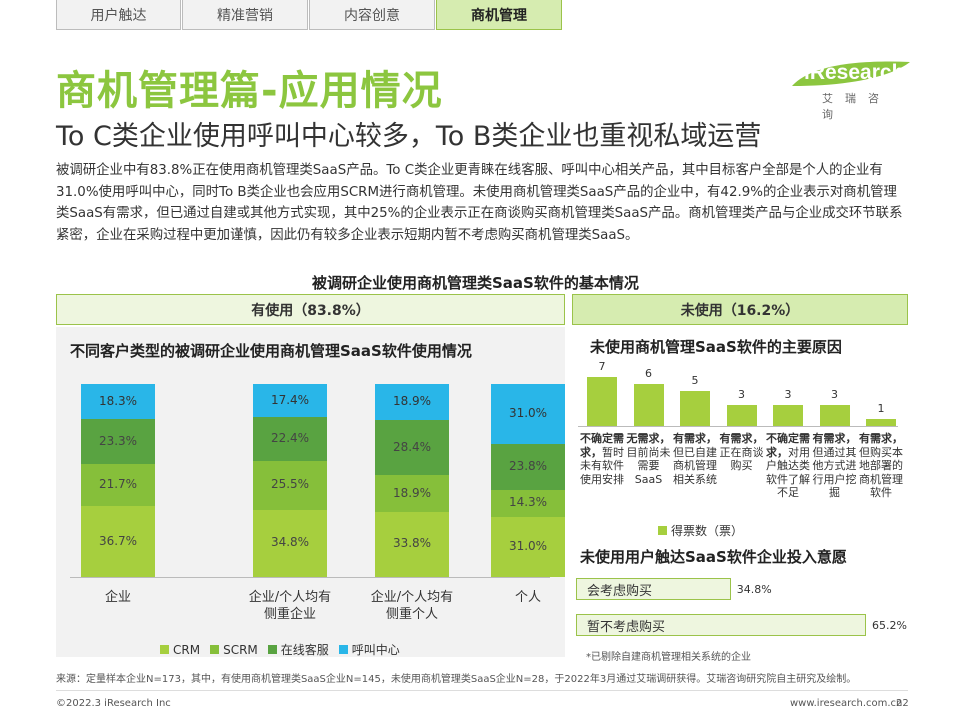  What do you see at coordinates (499, 15) in the screenshot?
I see `tab-lead-management: 商机管理` at bounding box center [499, 15].